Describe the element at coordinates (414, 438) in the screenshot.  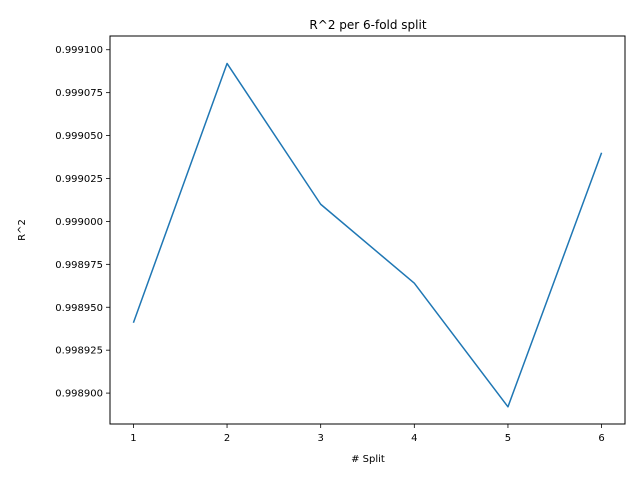
I see `x-tick-label: 4` at that location.